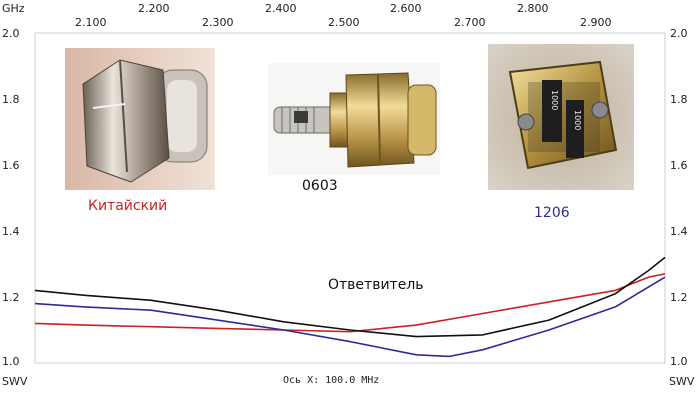 The image size is (700, 400). What do you see at coordinates (11, 99) in the screenshot?
I see `y-tick-left-1: 1.8` at bounding box center [11, 99].